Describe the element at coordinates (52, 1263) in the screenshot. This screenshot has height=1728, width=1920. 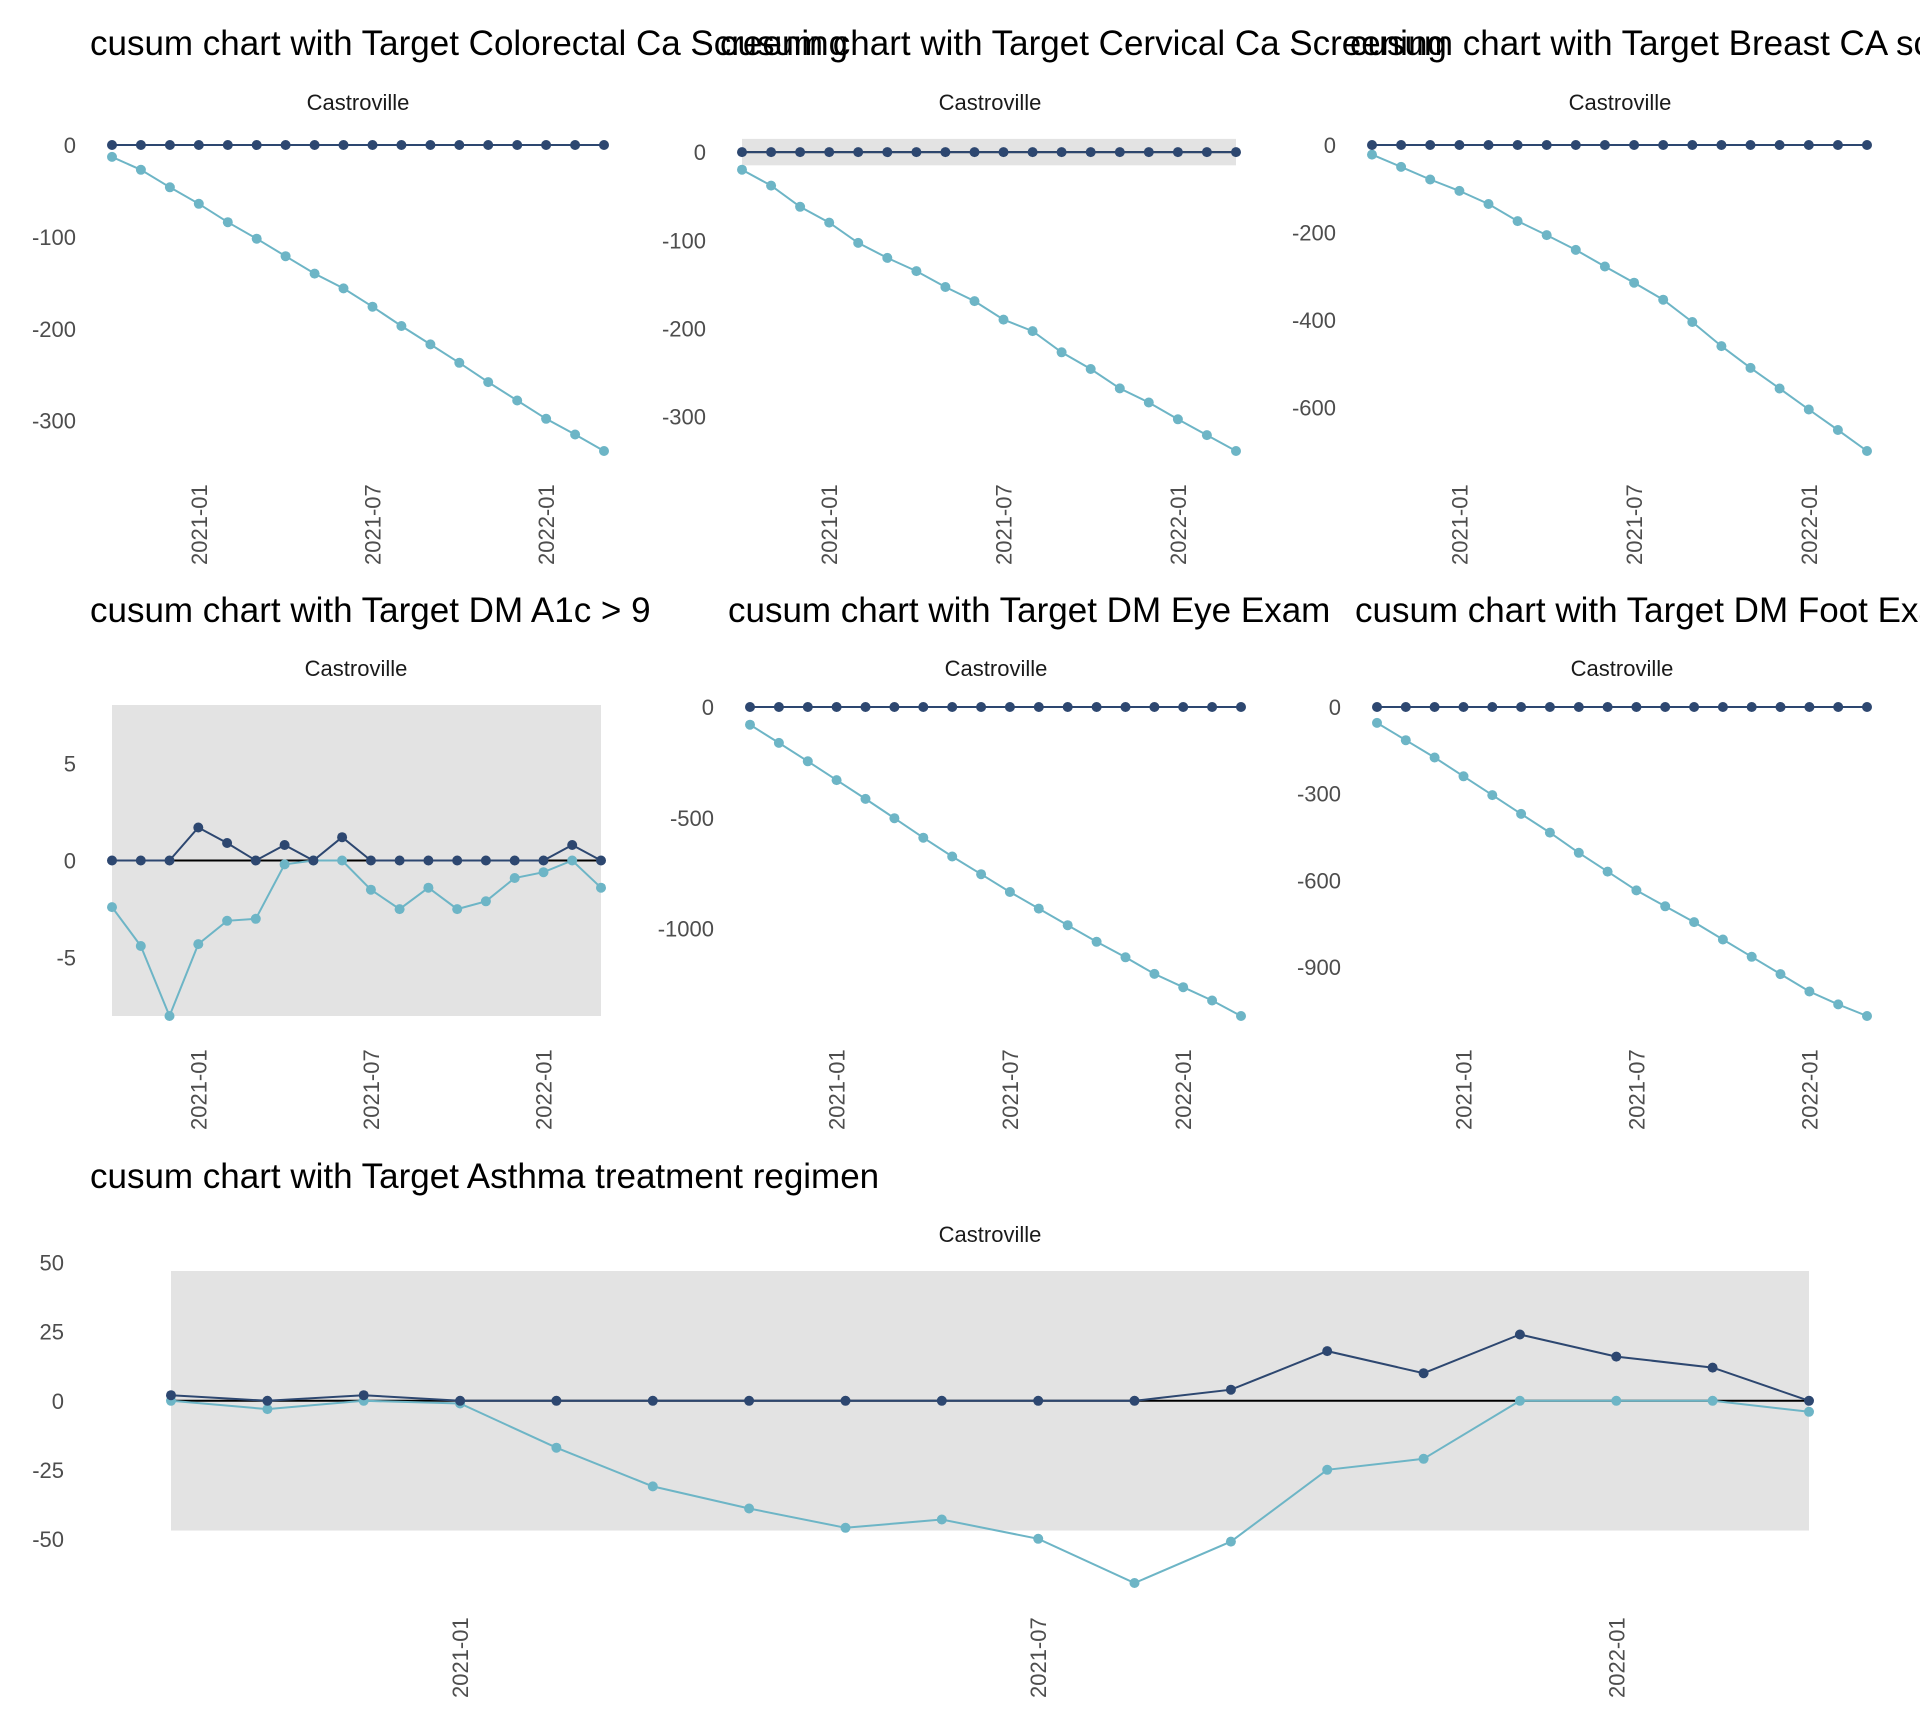
I see `y-tick-label: 50` at that location.